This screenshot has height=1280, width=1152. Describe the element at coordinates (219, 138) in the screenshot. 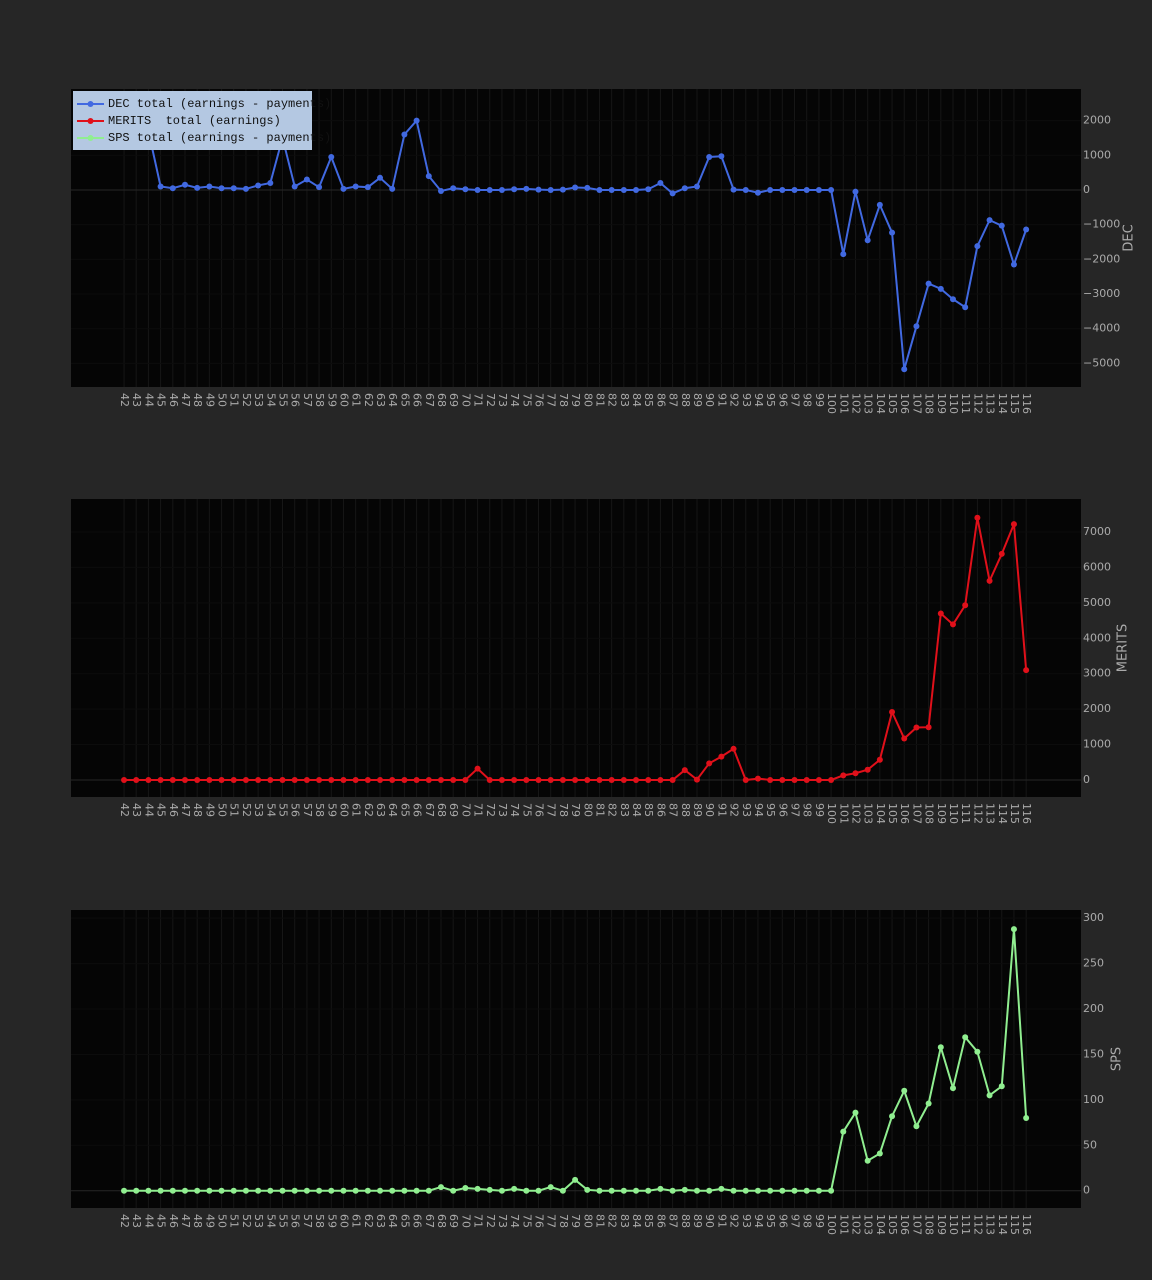

I see `legend-label: SPS total (earnings - payments)` at that location.